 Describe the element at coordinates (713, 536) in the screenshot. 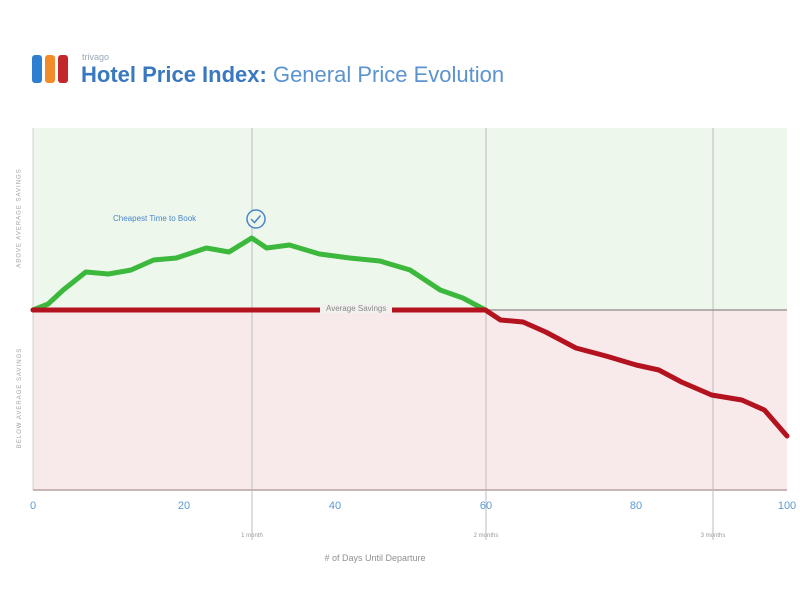

I see `month-tick-3: 3 months` at that location.